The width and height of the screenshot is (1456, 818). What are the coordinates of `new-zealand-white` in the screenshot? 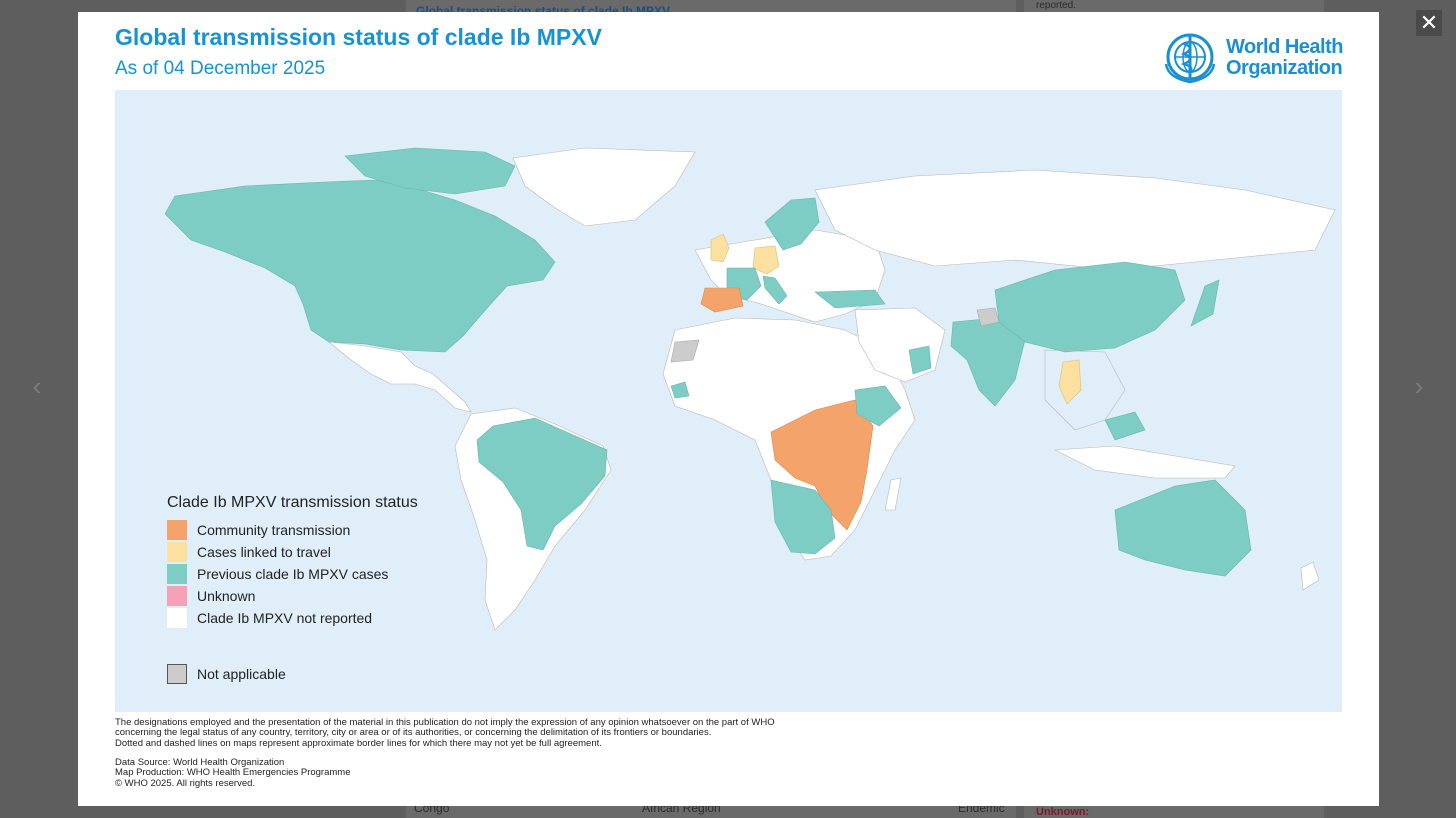 It's located at (1310, 576).